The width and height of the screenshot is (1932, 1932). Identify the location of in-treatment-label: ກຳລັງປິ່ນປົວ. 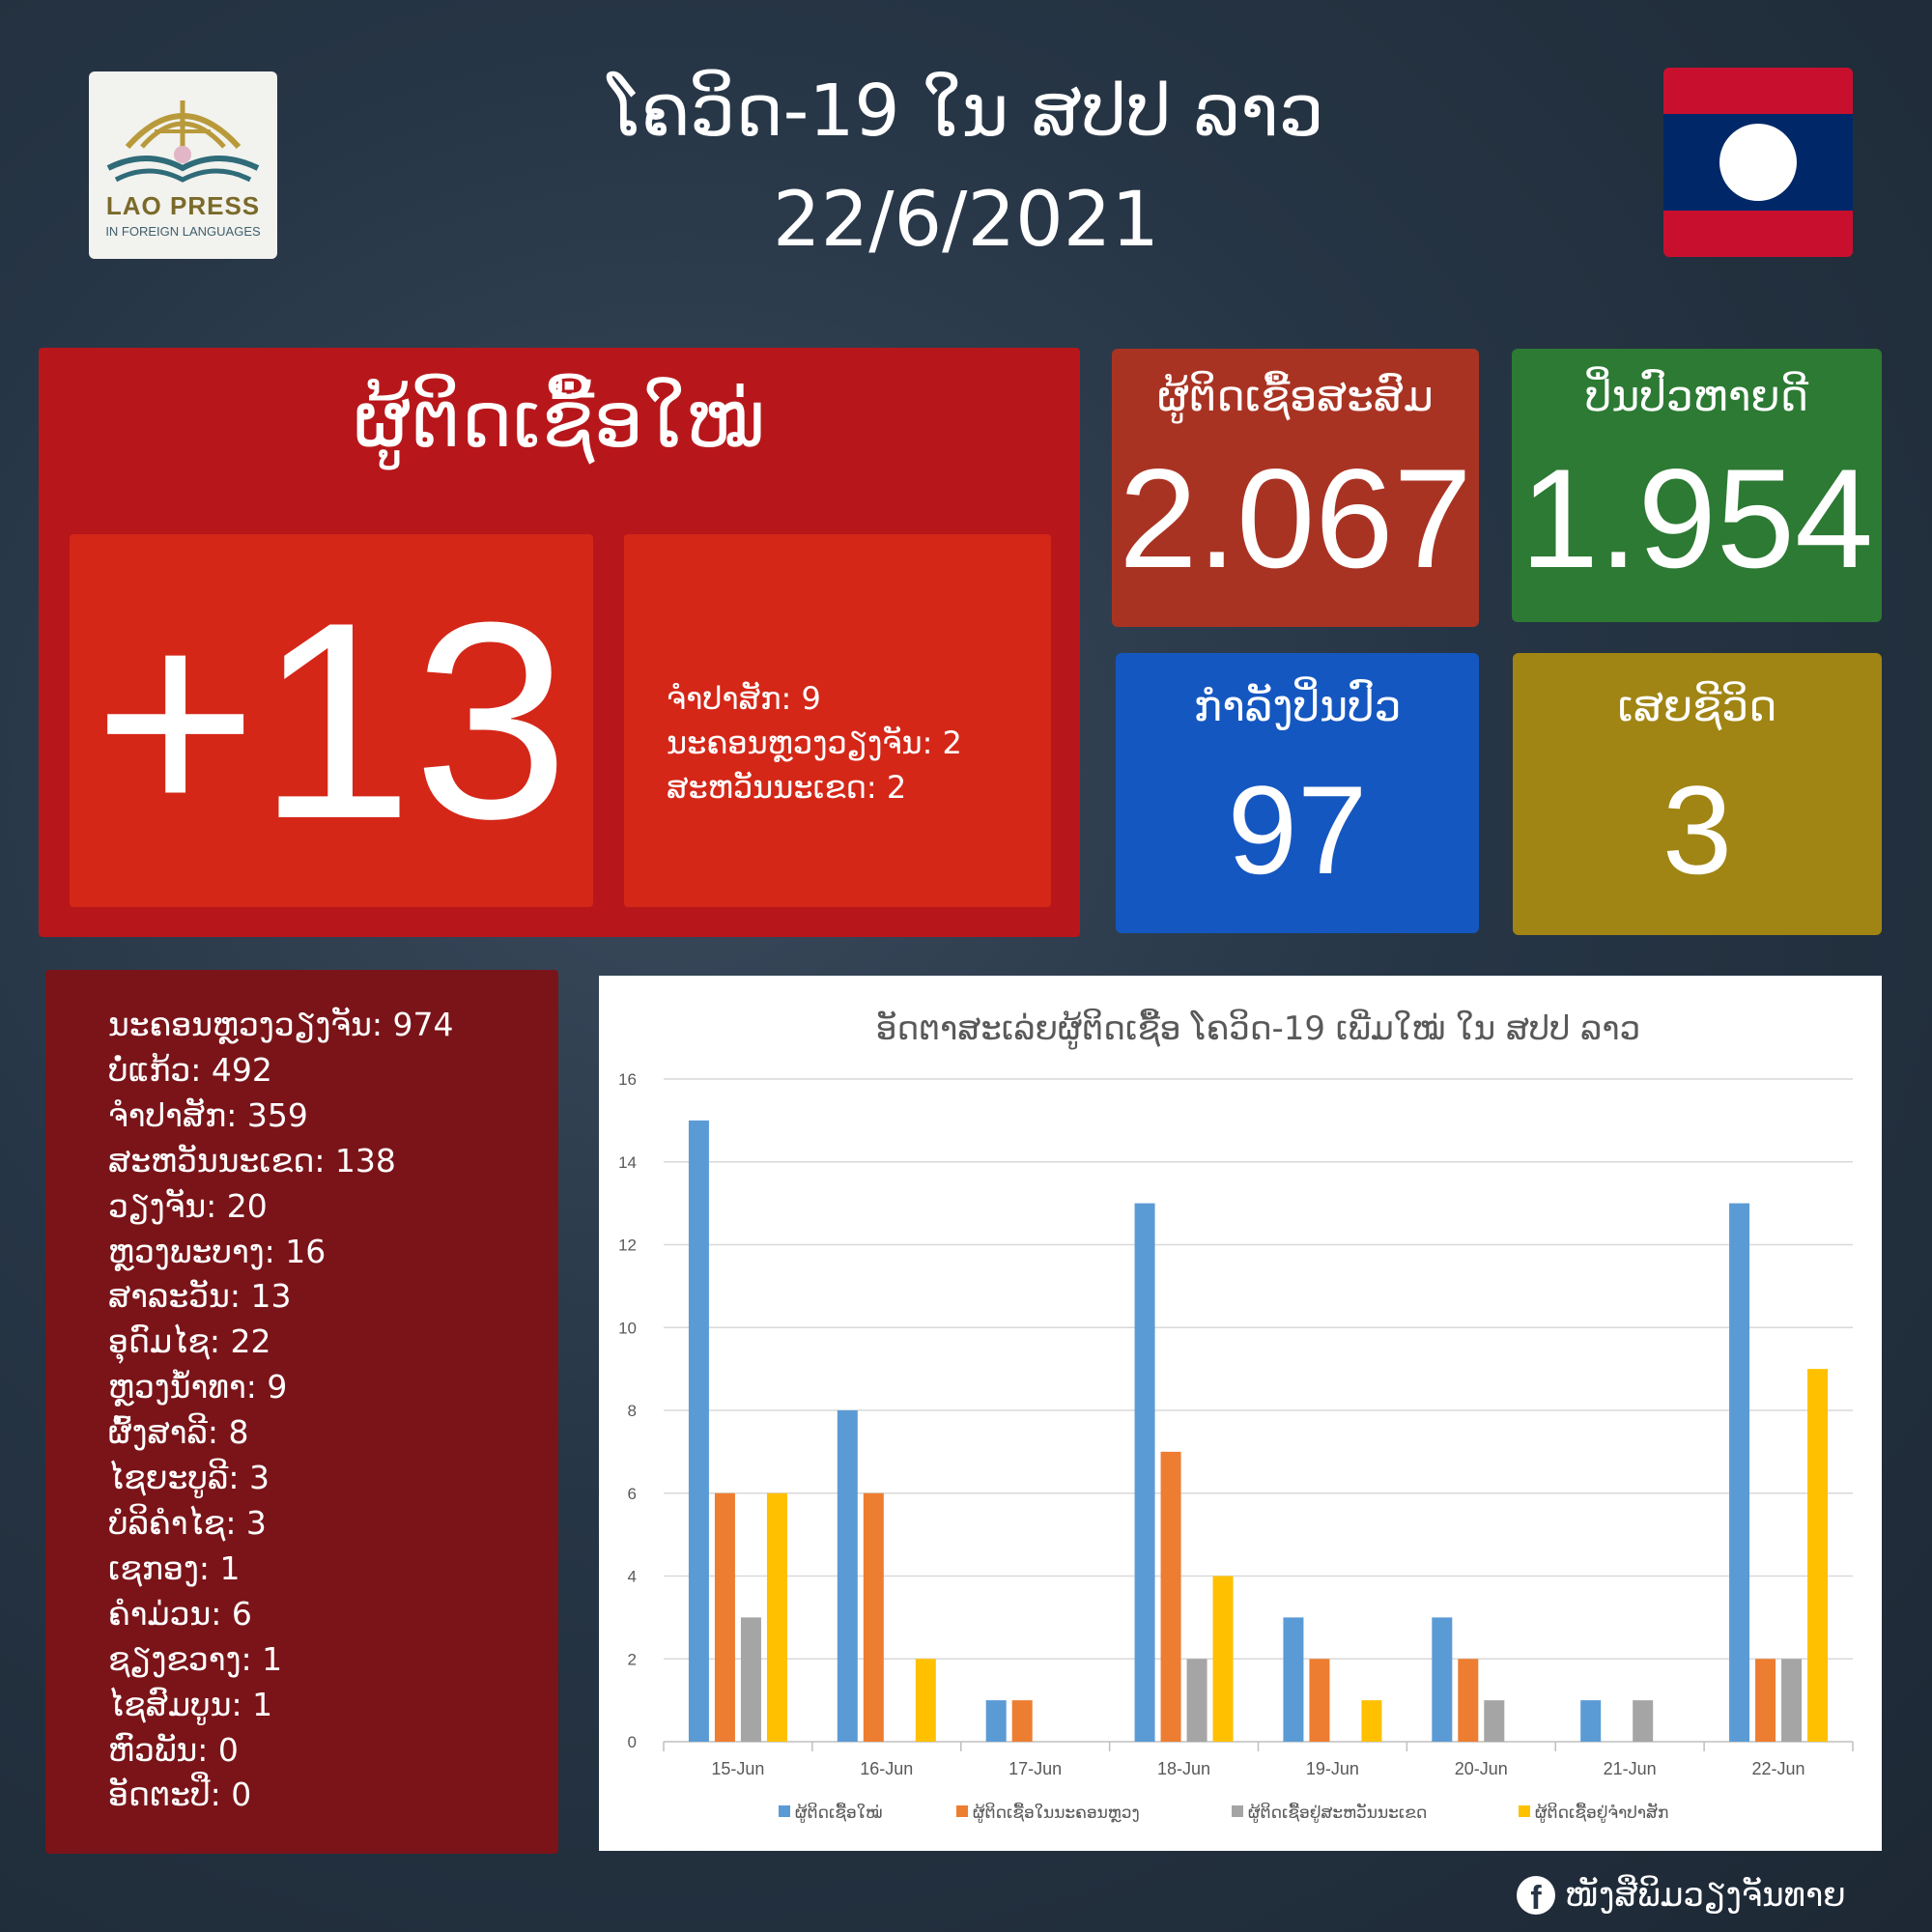
(1297, 706).